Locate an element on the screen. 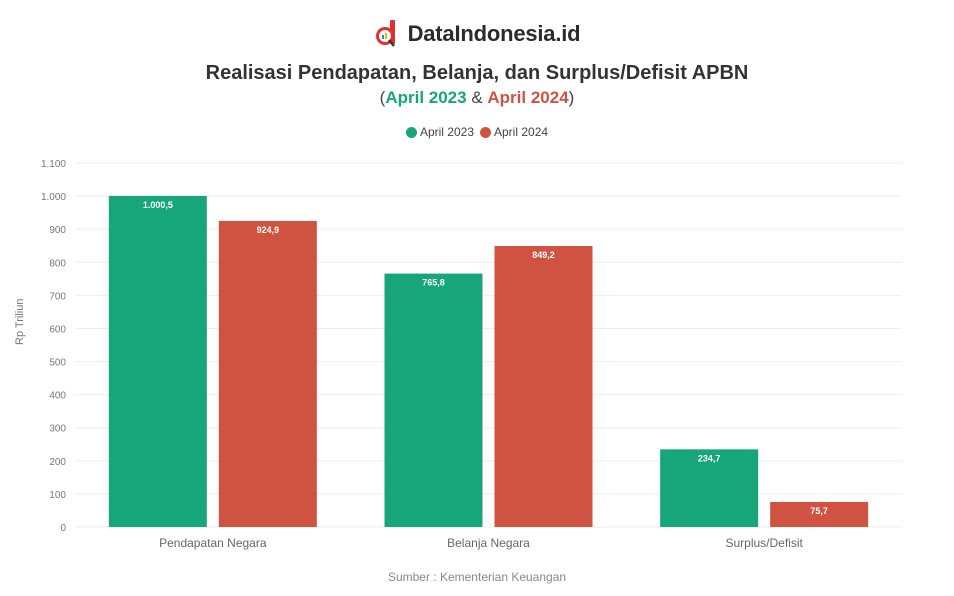  x-tick-label: Belanja Negara is located at coordinates (488, 543).